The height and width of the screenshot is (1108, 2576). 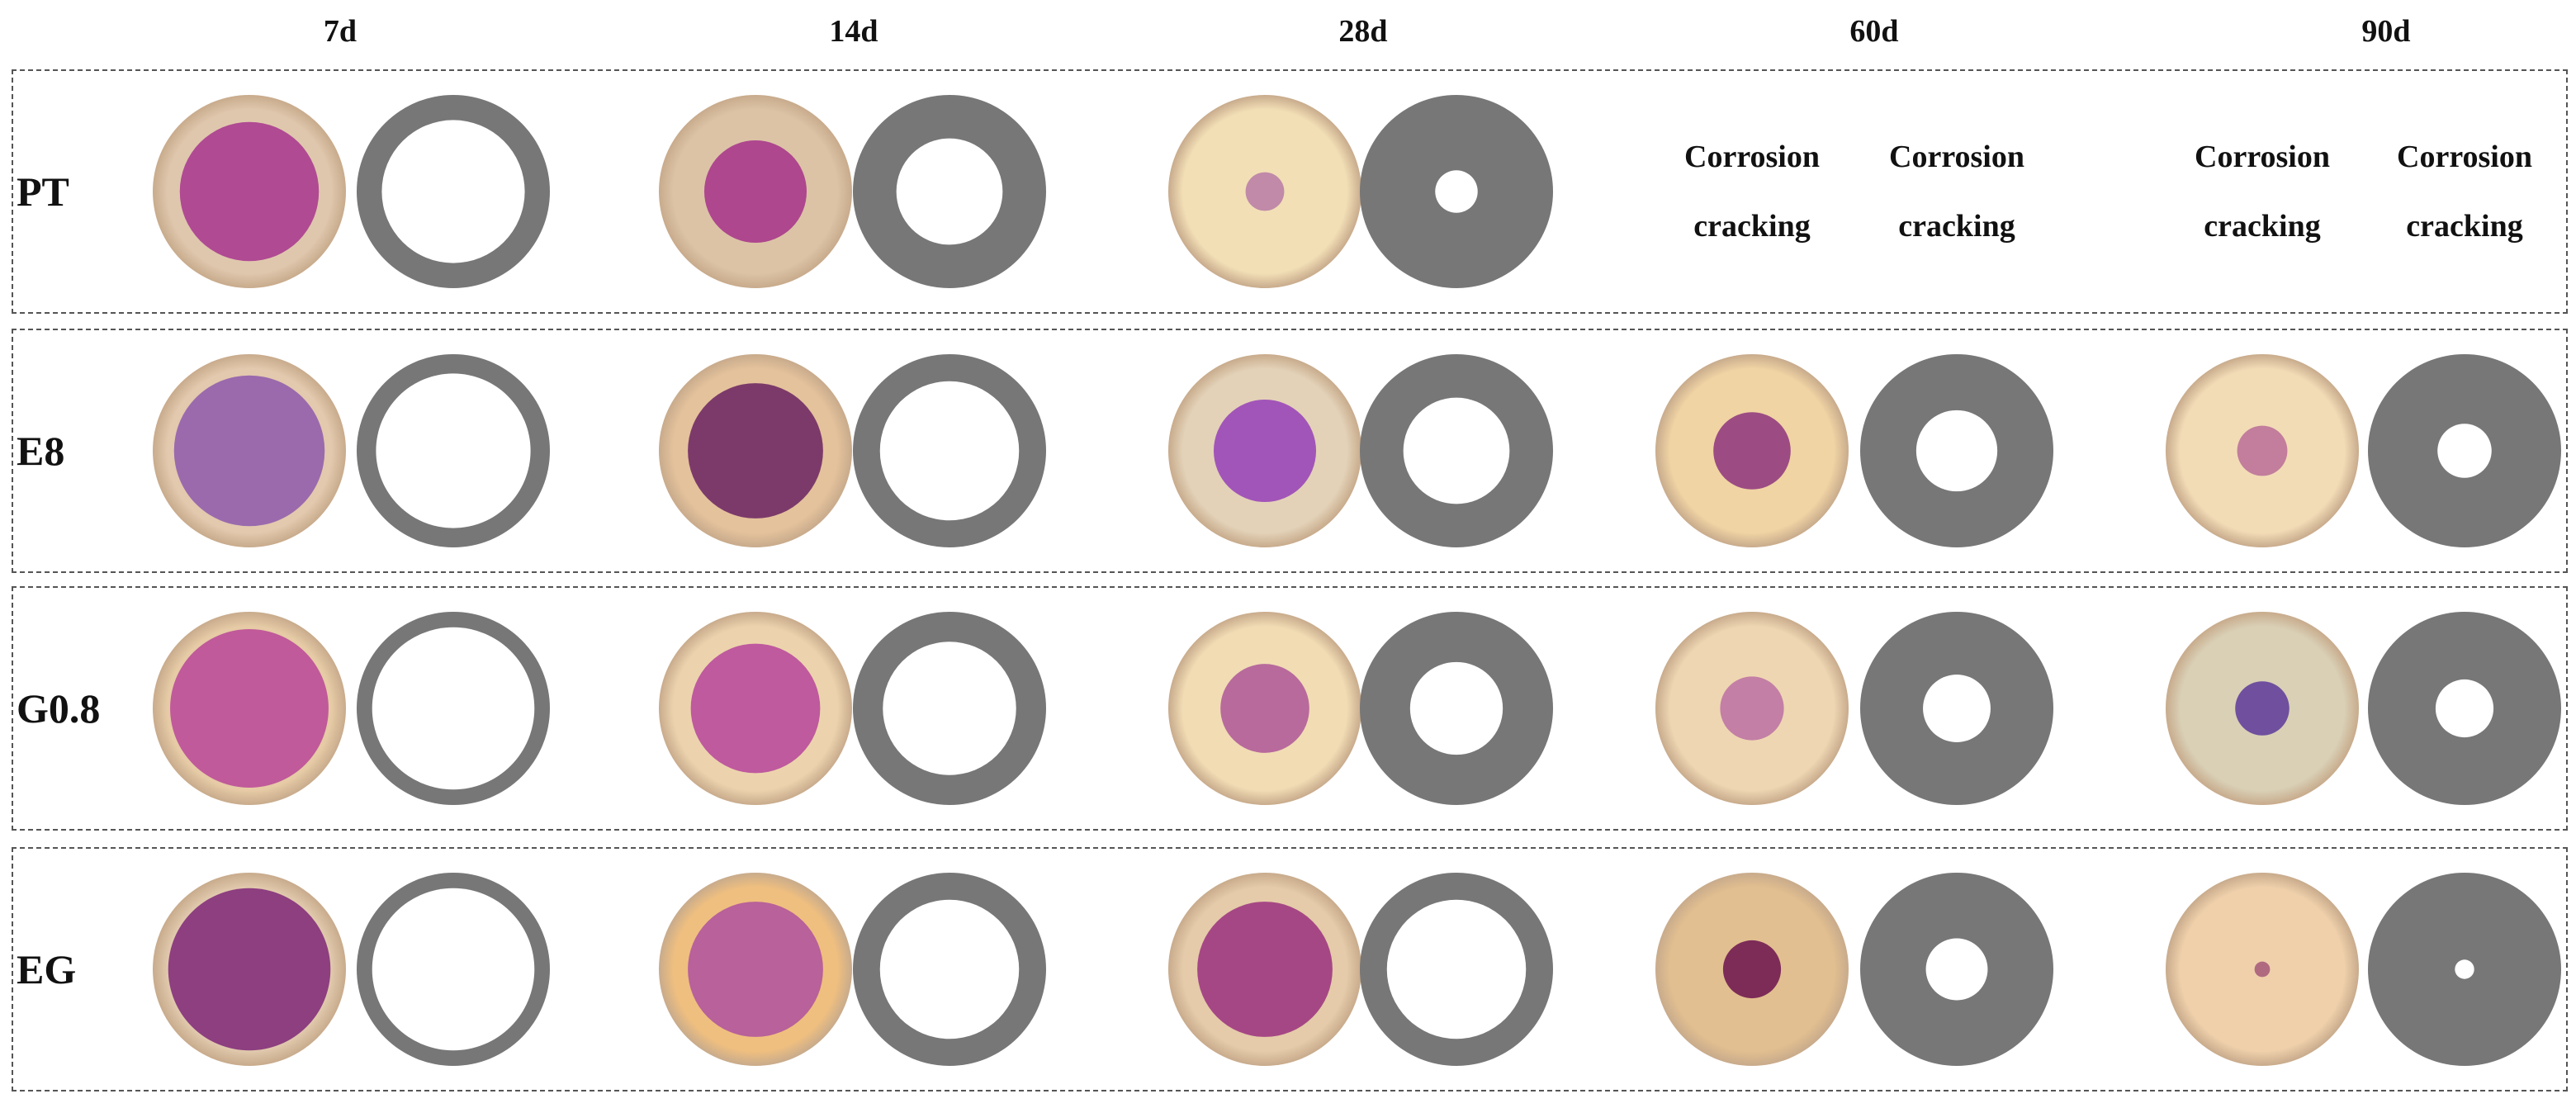 What do you see at coordinates (43, 191) in the screenshot?
I see `row-label: PT` at bounding box center [43, 191].